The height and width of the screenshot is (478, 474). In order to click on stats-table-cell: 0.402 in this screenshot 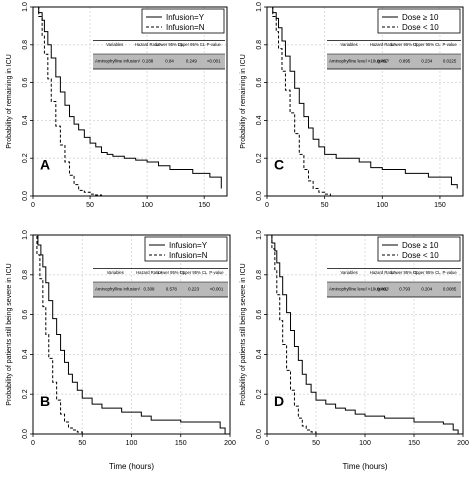, I will do `click(383, 289)`.